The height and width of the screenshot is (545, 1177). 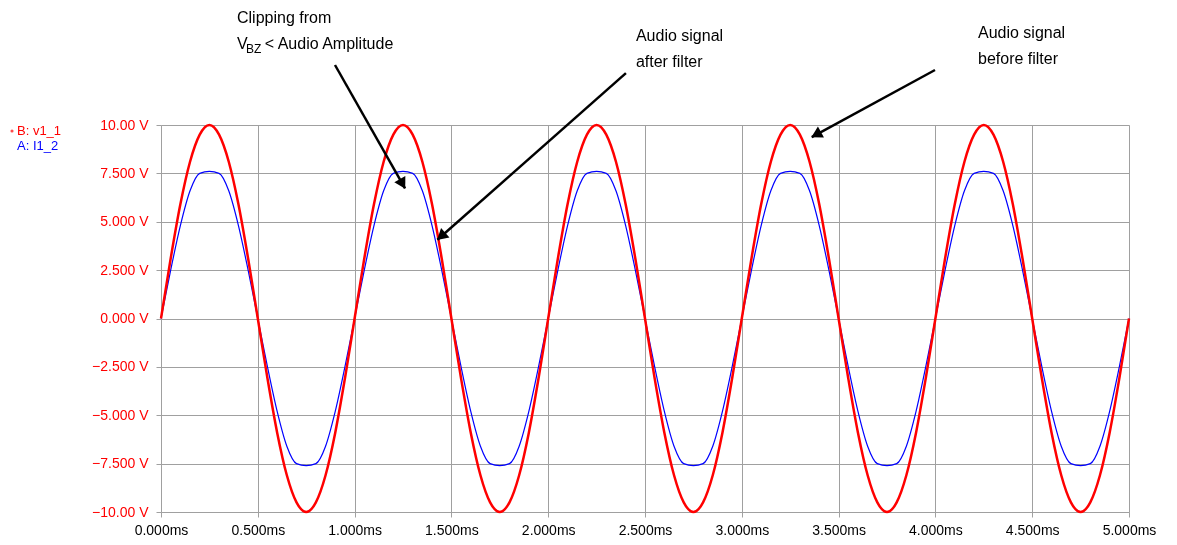 What do you see at coordinates (125, 221) in the screenshot?
I see `y-tick-label: 5.000 V` at bounding box center [125, 221].